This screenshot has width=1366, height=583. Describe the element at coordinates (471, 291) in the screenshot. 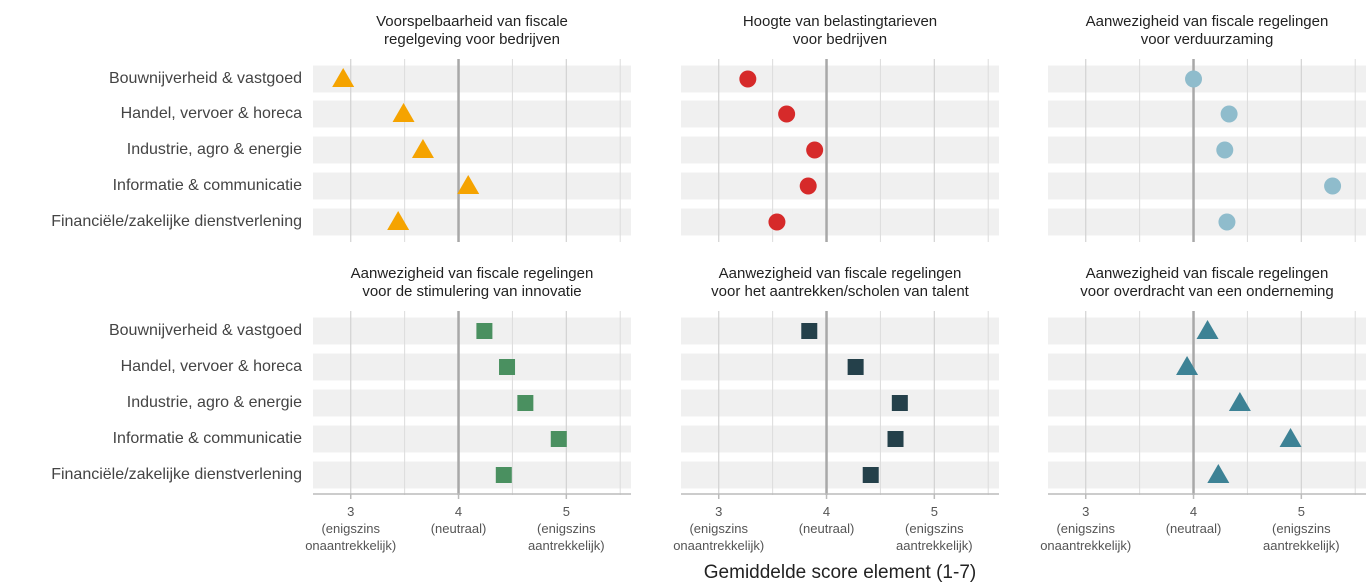

I see `panel-title: voor de stimulering van innovatie` at that location.